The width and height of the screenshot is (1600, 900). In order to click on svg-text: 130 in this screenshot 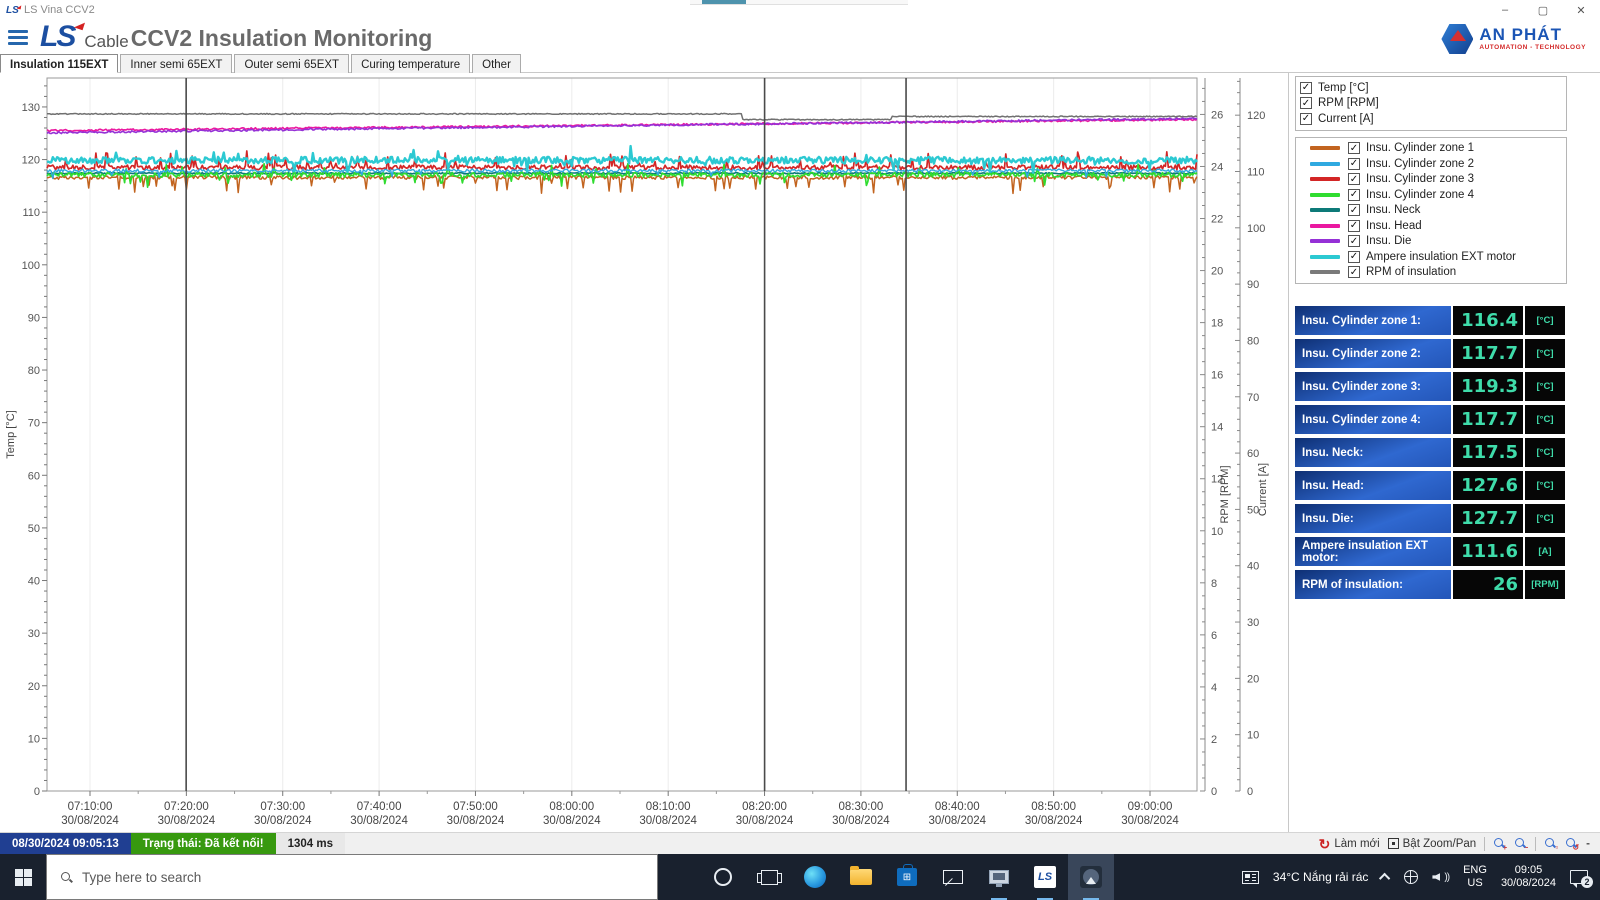, I will do `click(31, 108)`.